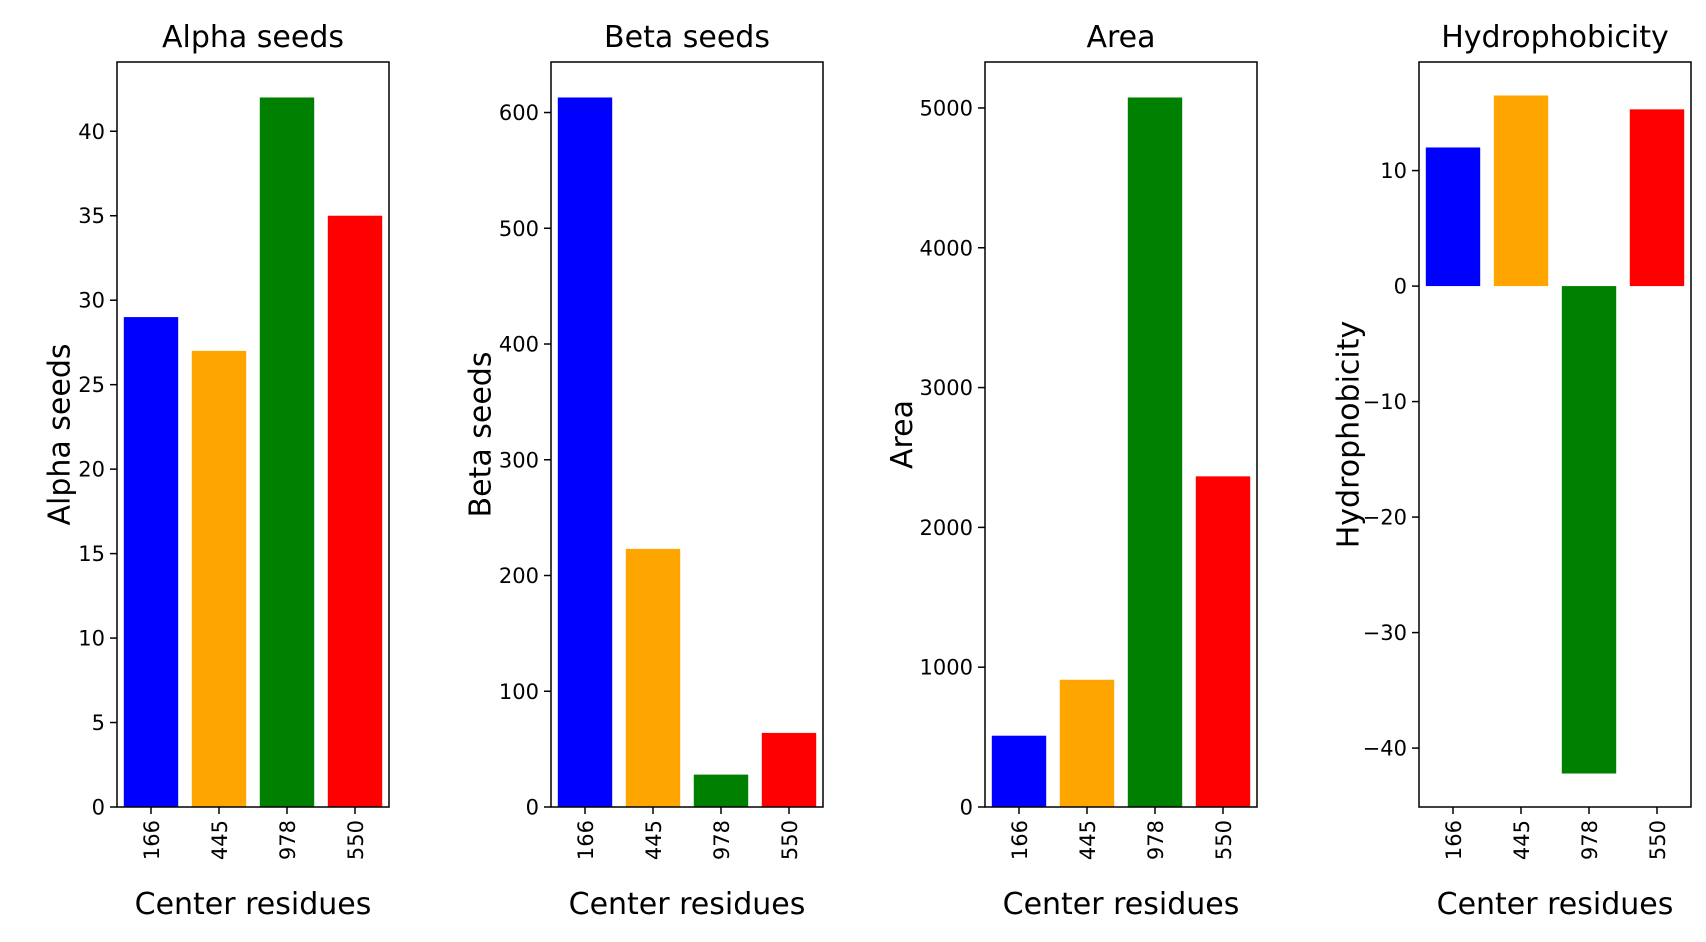 The image size is (1706, 942). I want to click on chart-title: Beta seeds, so click(687, 37).